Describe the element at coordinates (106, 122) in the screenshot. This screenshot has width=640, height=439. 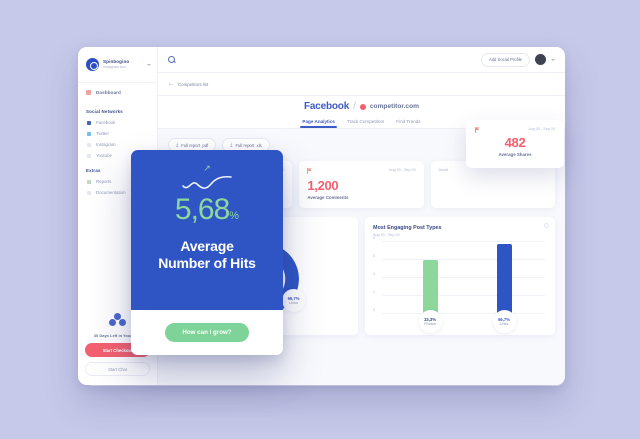
I see `sidebar-item-label: Facebook` at that location.